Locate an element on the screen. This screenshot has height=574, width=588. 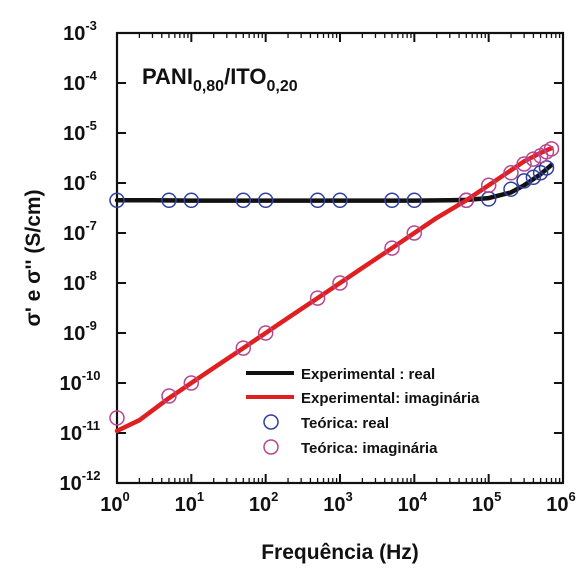
y-tick-label: 10⁻¹² is located at coordinates (79, 481).